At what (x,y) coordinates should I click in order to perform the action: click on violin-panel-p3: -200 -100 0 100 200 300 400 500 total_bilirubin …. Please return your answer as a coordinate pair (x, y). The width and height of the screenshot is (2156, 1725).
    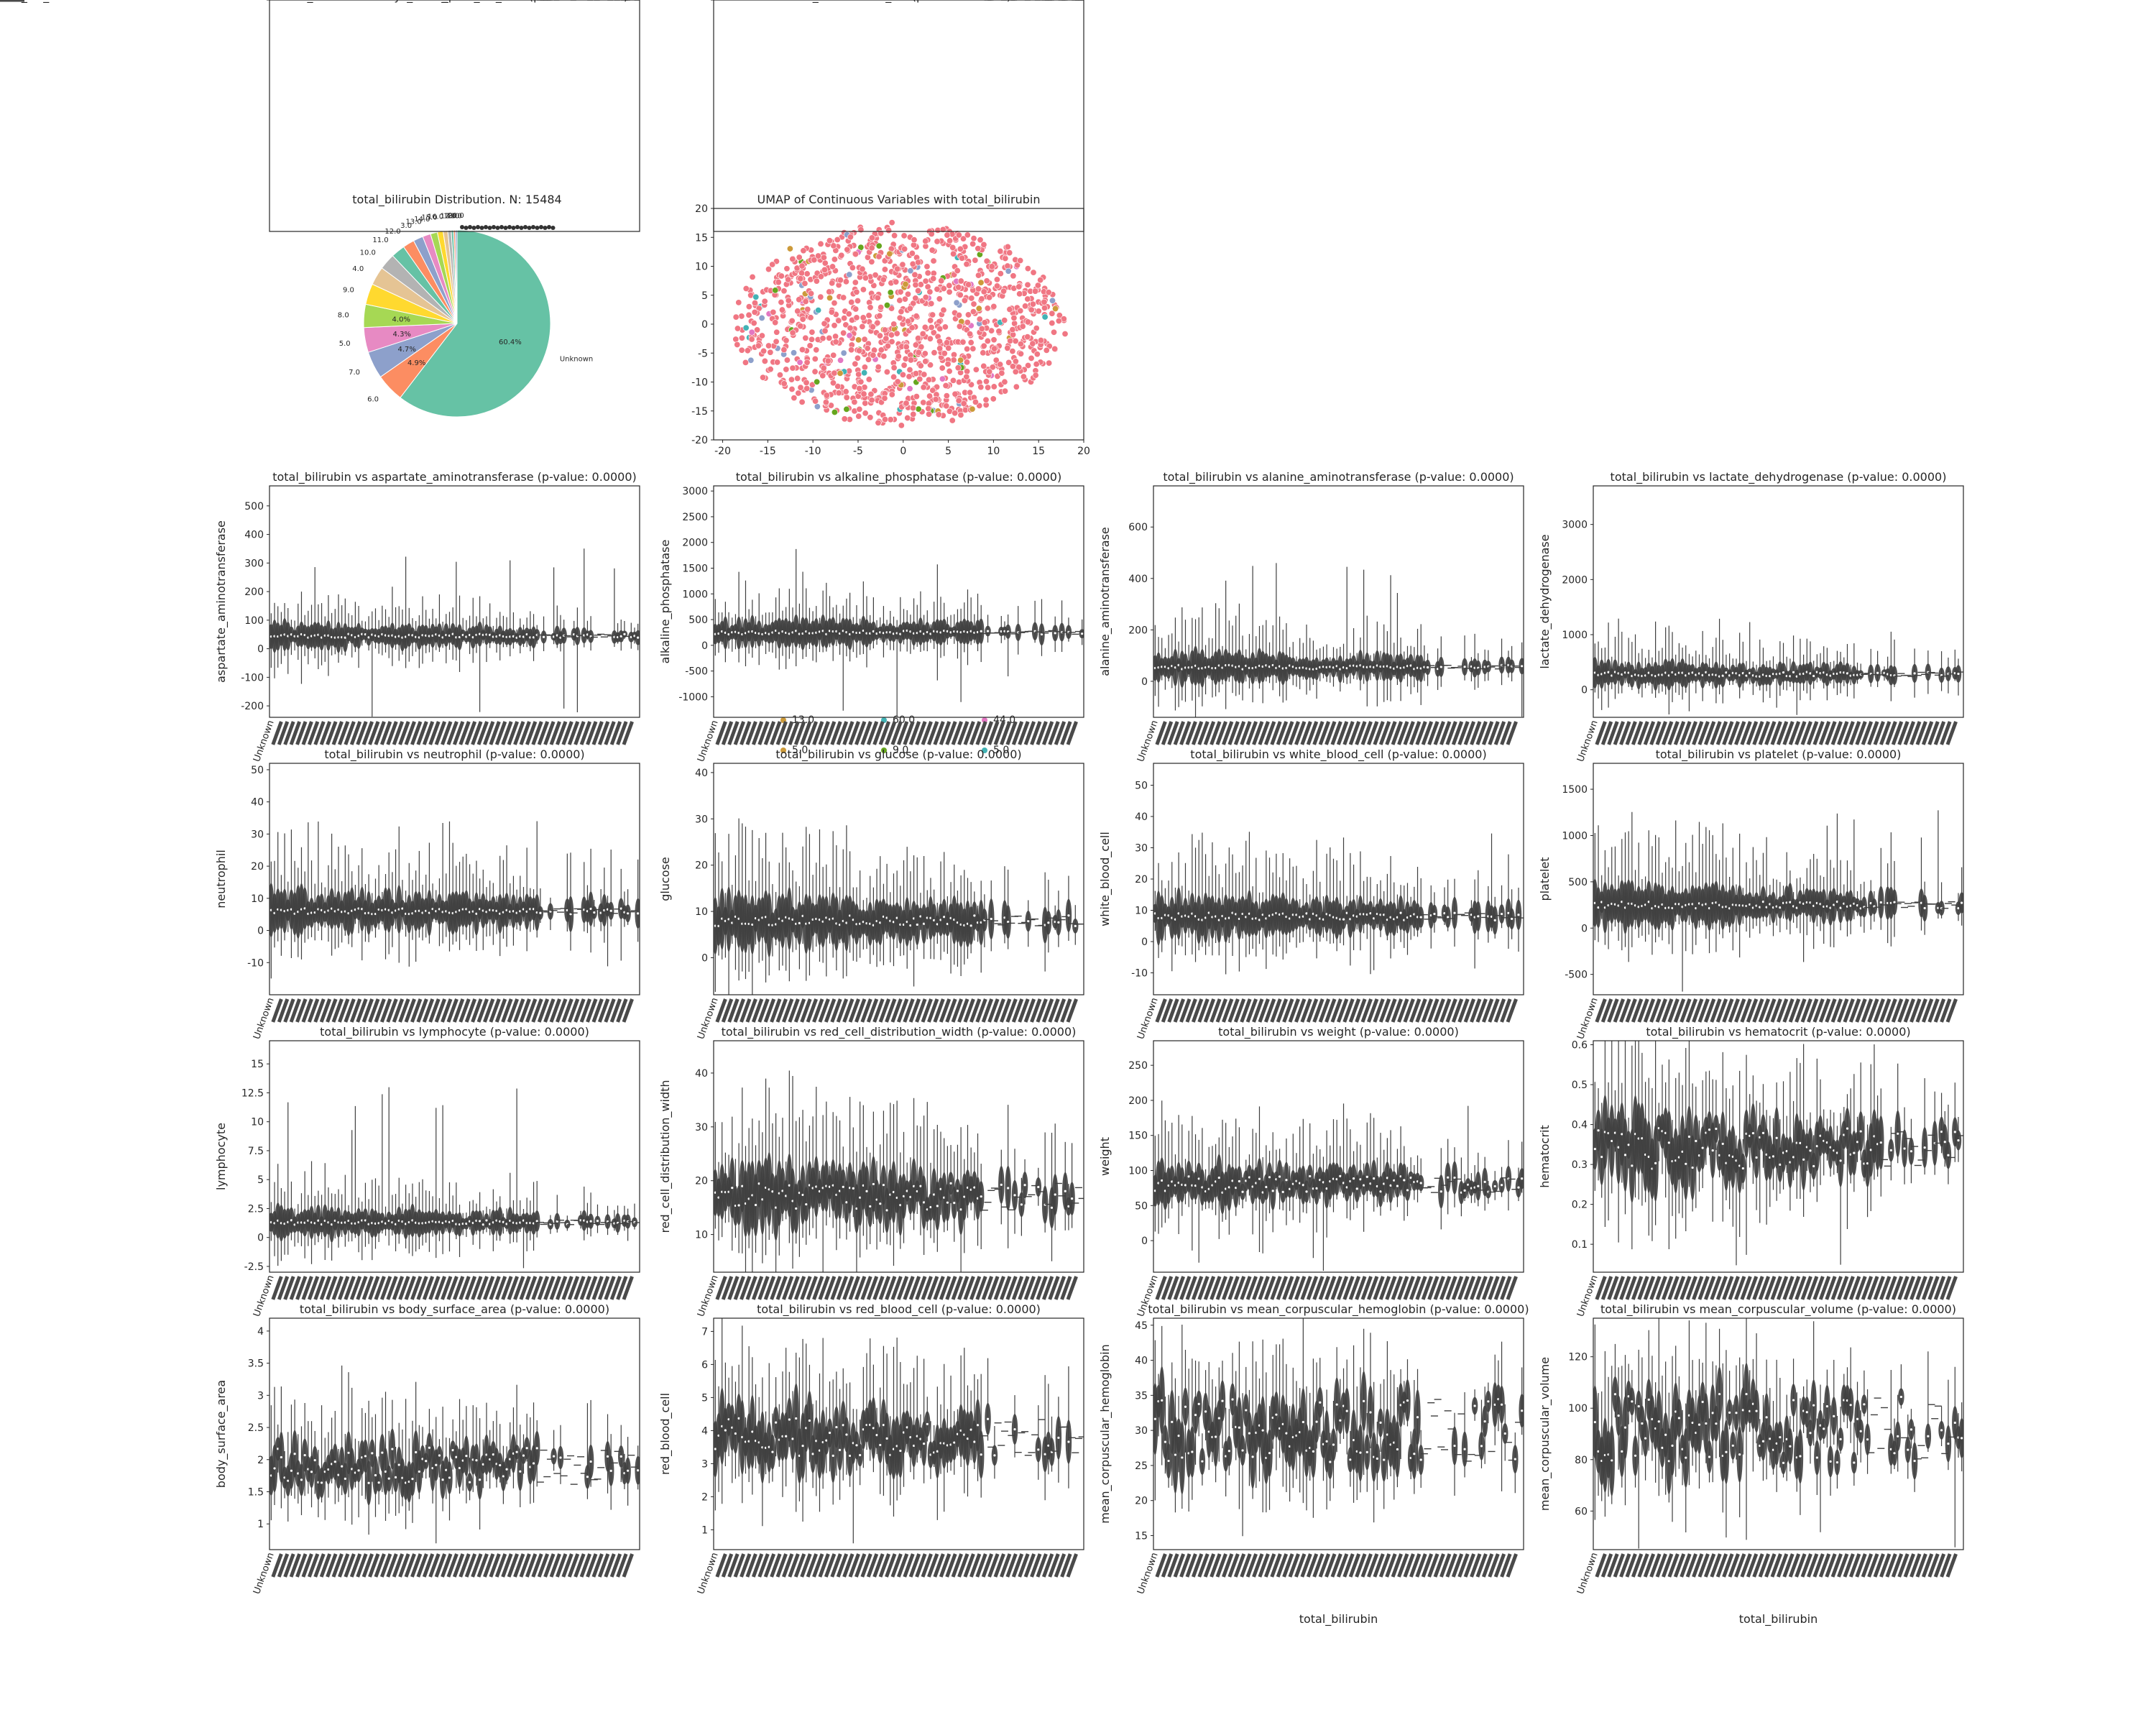
    Looking at the image, I should click on (427, 616).